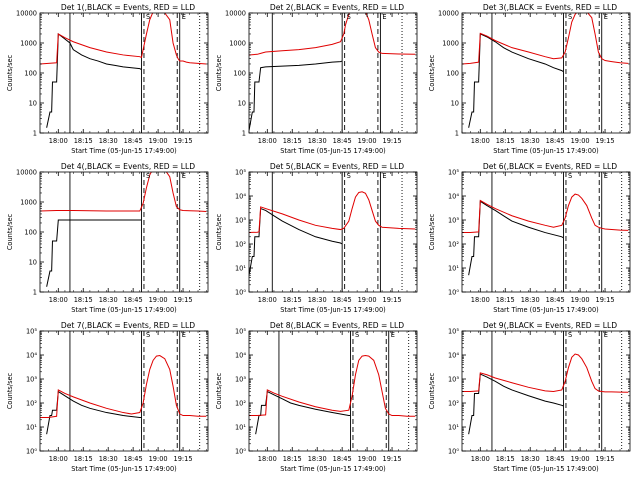 The height and width of the screenshot is (480, 640). I want to click on y-tick-label: 10000, so click(235, 14).